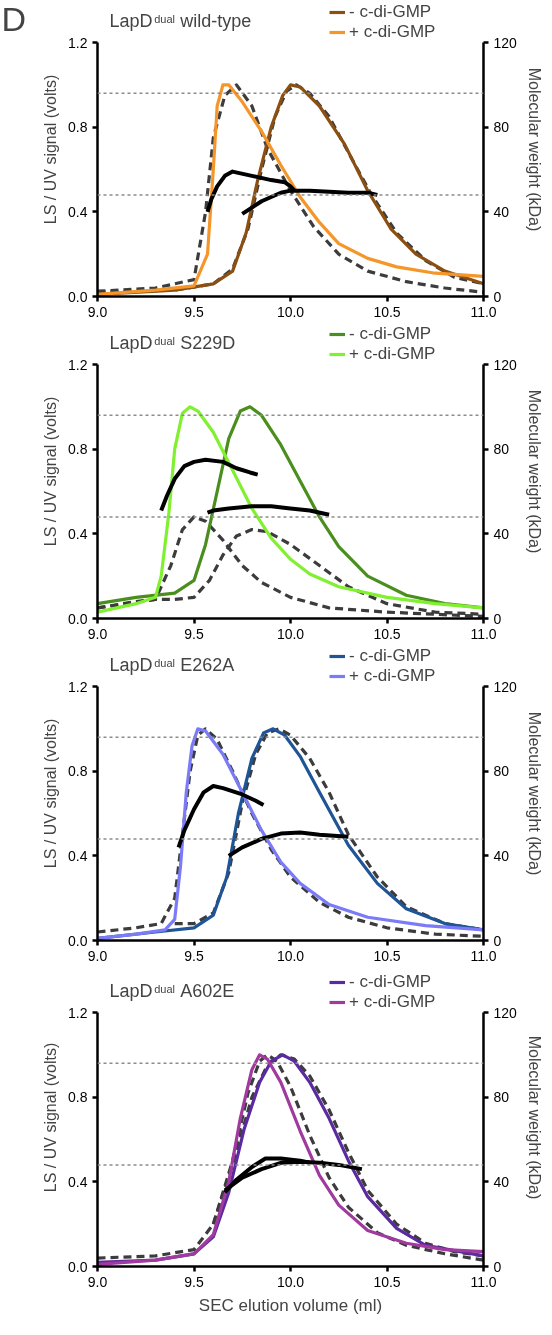  What do you see at coordinates (14, 19) in the screenshot?
I see `text: D` at bounding box center [14, 19].